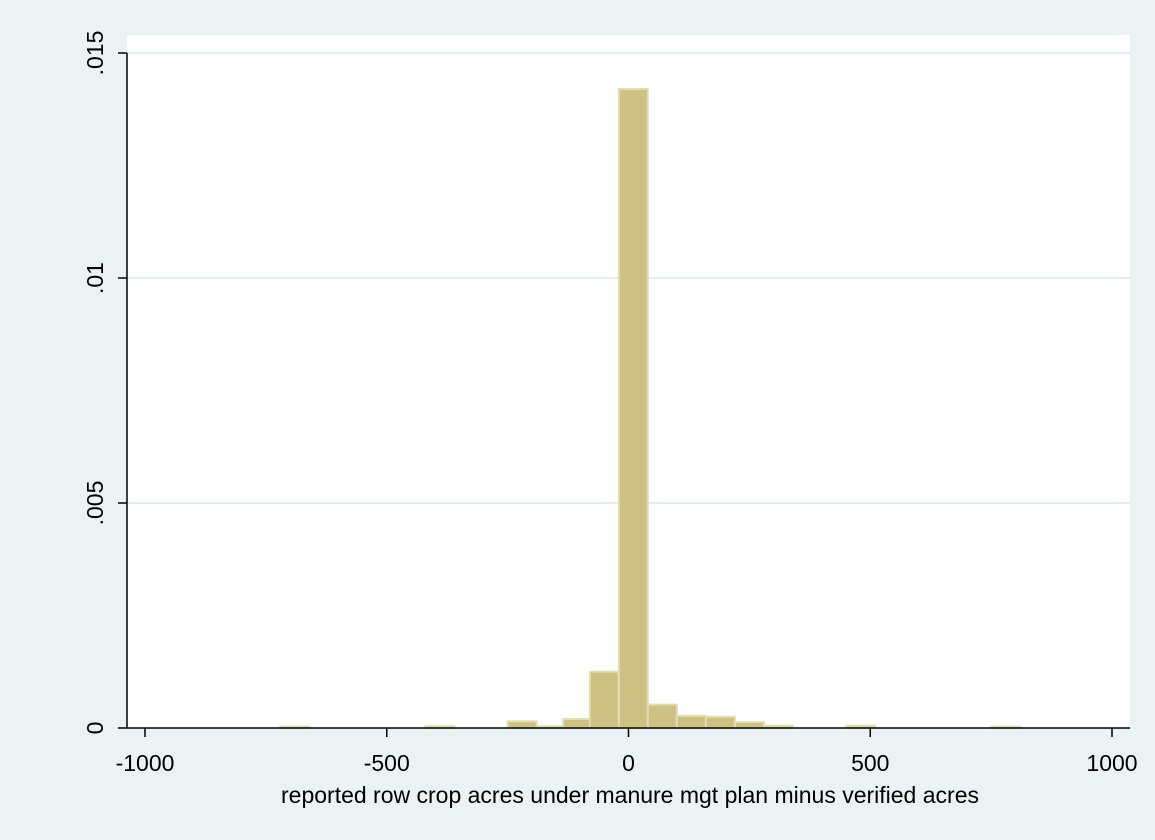 The height and width of the screenshot is (840, 1155). What do you see at coordinates (387, 763) in the screenshot?
I see `x-tick-label: -500` at bounding box center [387, 763].